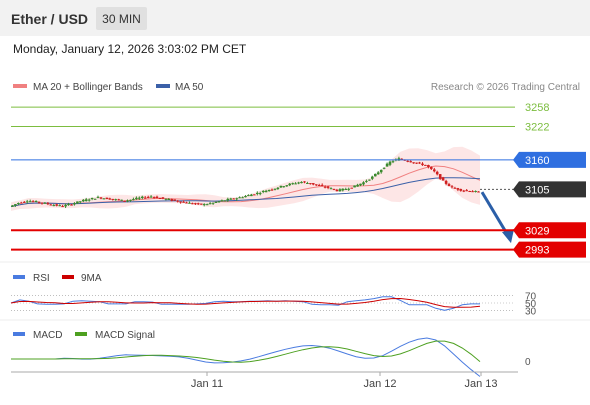 The image size is (590, 405). What do you see at coordinates (130, 49) in the screenshot?
I see `timestamp: Monday, January 12, 2026 3:03:02 PM CET` at bounding box center [130, 49].